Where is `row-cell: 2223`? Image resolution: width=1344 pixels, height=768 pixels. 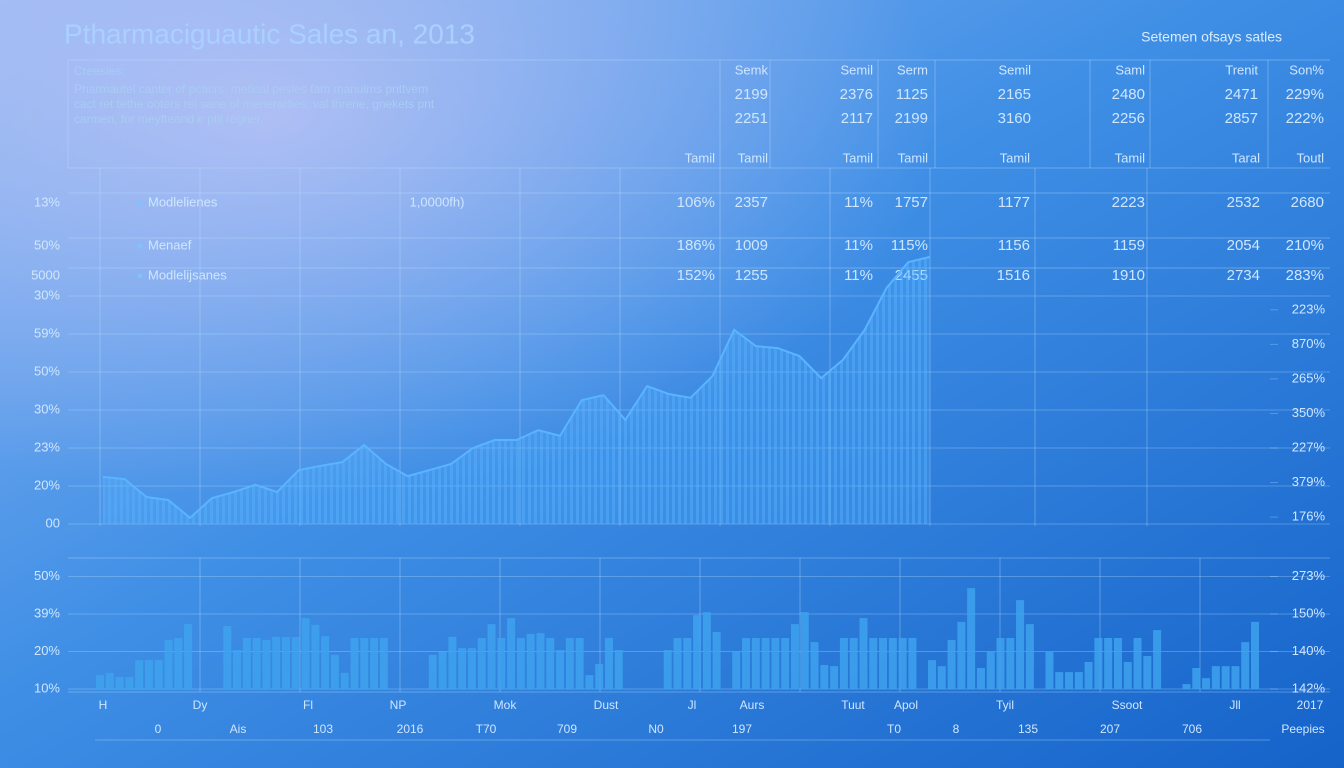
row-cell: 2223 is located at coordinates (1128, 202).